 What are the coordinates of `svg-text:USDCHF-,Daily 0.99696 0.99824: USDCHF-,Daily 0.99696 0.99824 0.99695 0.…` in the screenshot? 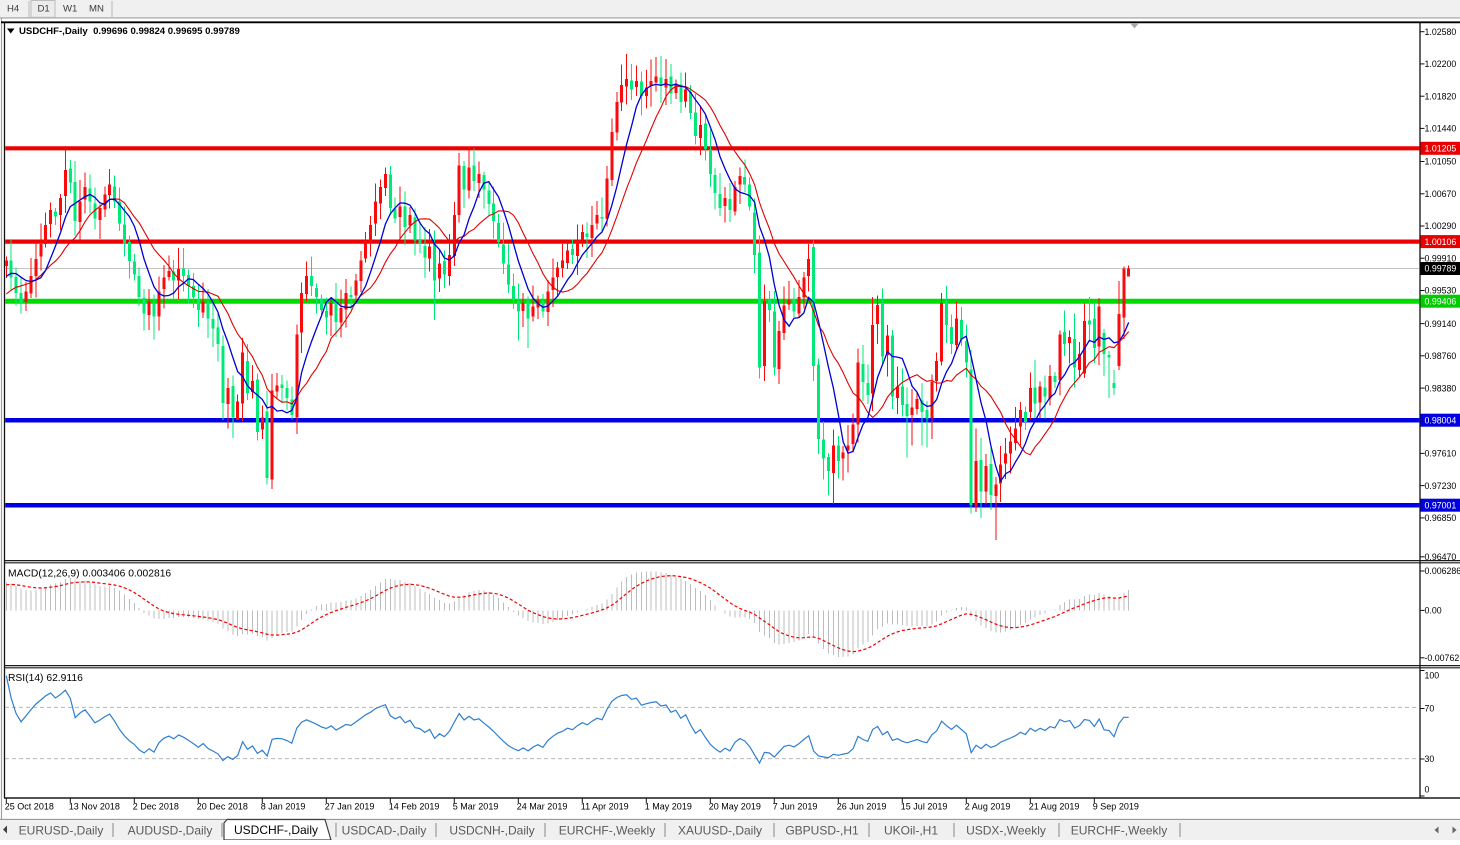 It's located at (129, 31).